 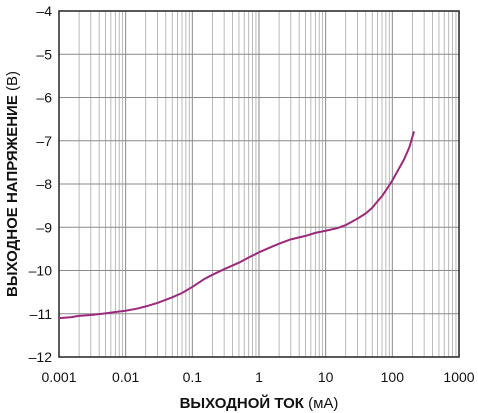 I want to click on y-axis-title-main: ВЫХОДНОЕ НАПРЯЖЕНИЕ, so click(x=12, y=196).